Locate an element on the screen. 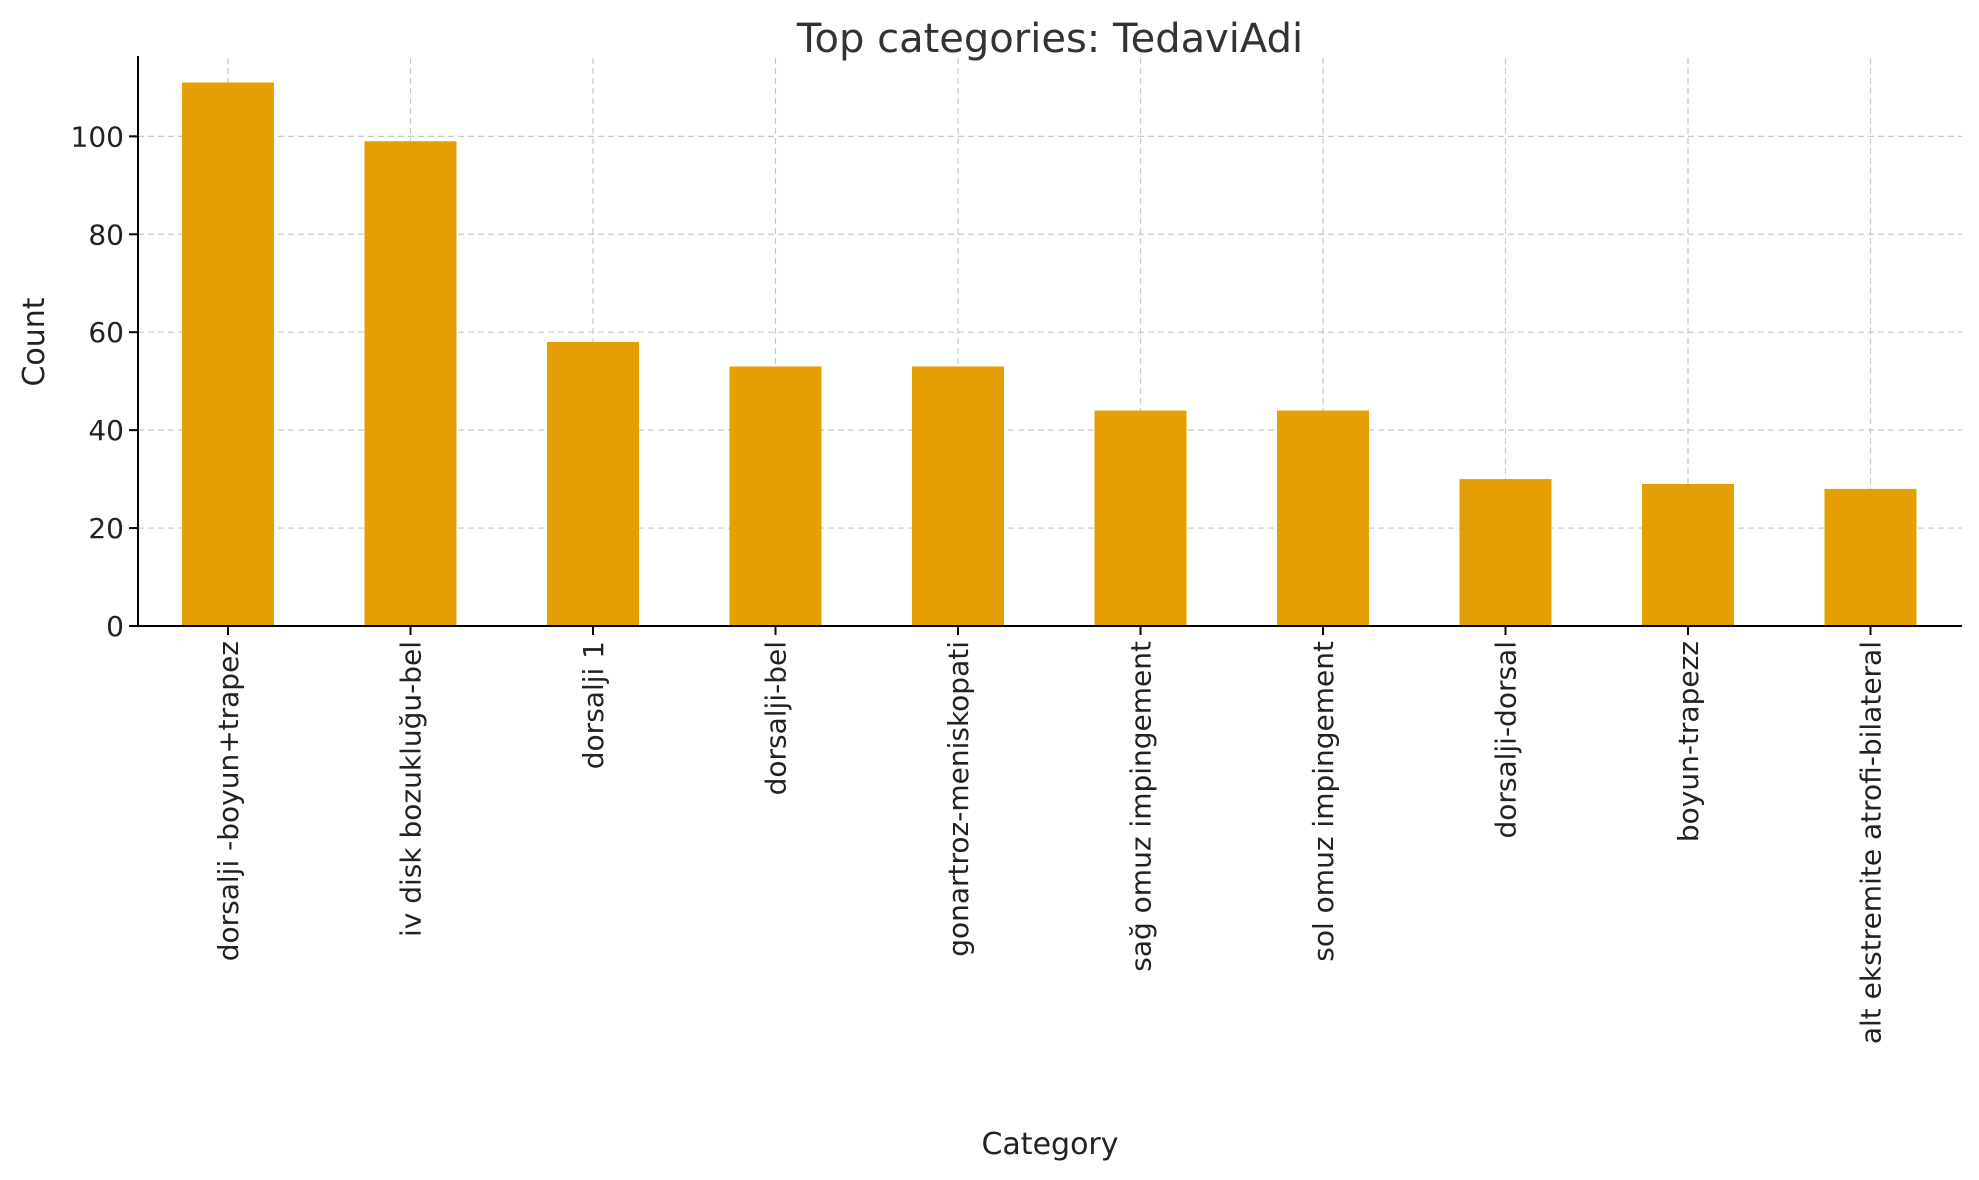  y-tick-label: 0 is located at coordinates (115, 626).